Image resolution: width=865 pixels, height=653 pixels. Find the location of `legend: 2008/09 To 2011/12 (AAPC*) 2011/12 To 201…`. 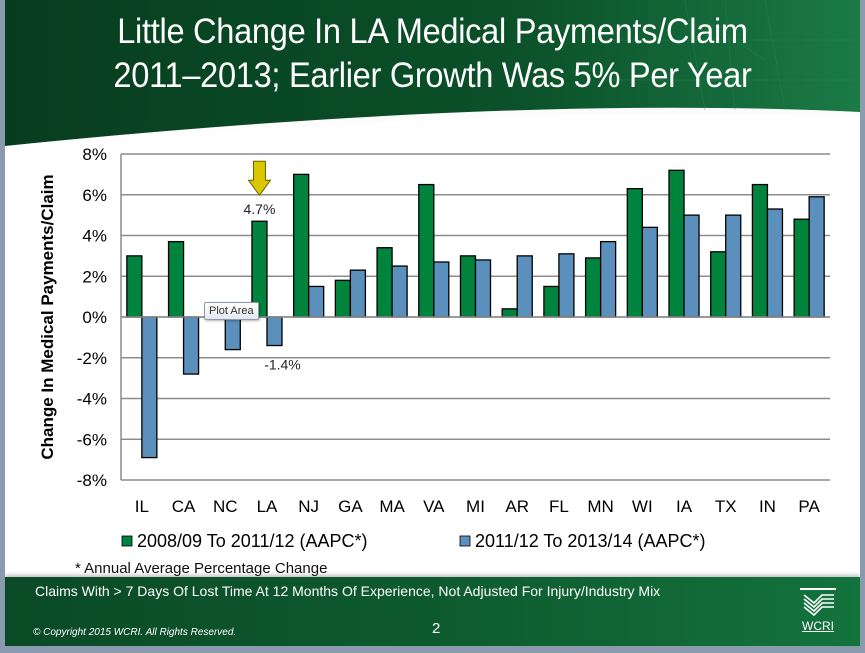

legend: 2008/09 To 2011/12 (AAPC*) 2011/12 To 201… is located at coordinates (413, 541).